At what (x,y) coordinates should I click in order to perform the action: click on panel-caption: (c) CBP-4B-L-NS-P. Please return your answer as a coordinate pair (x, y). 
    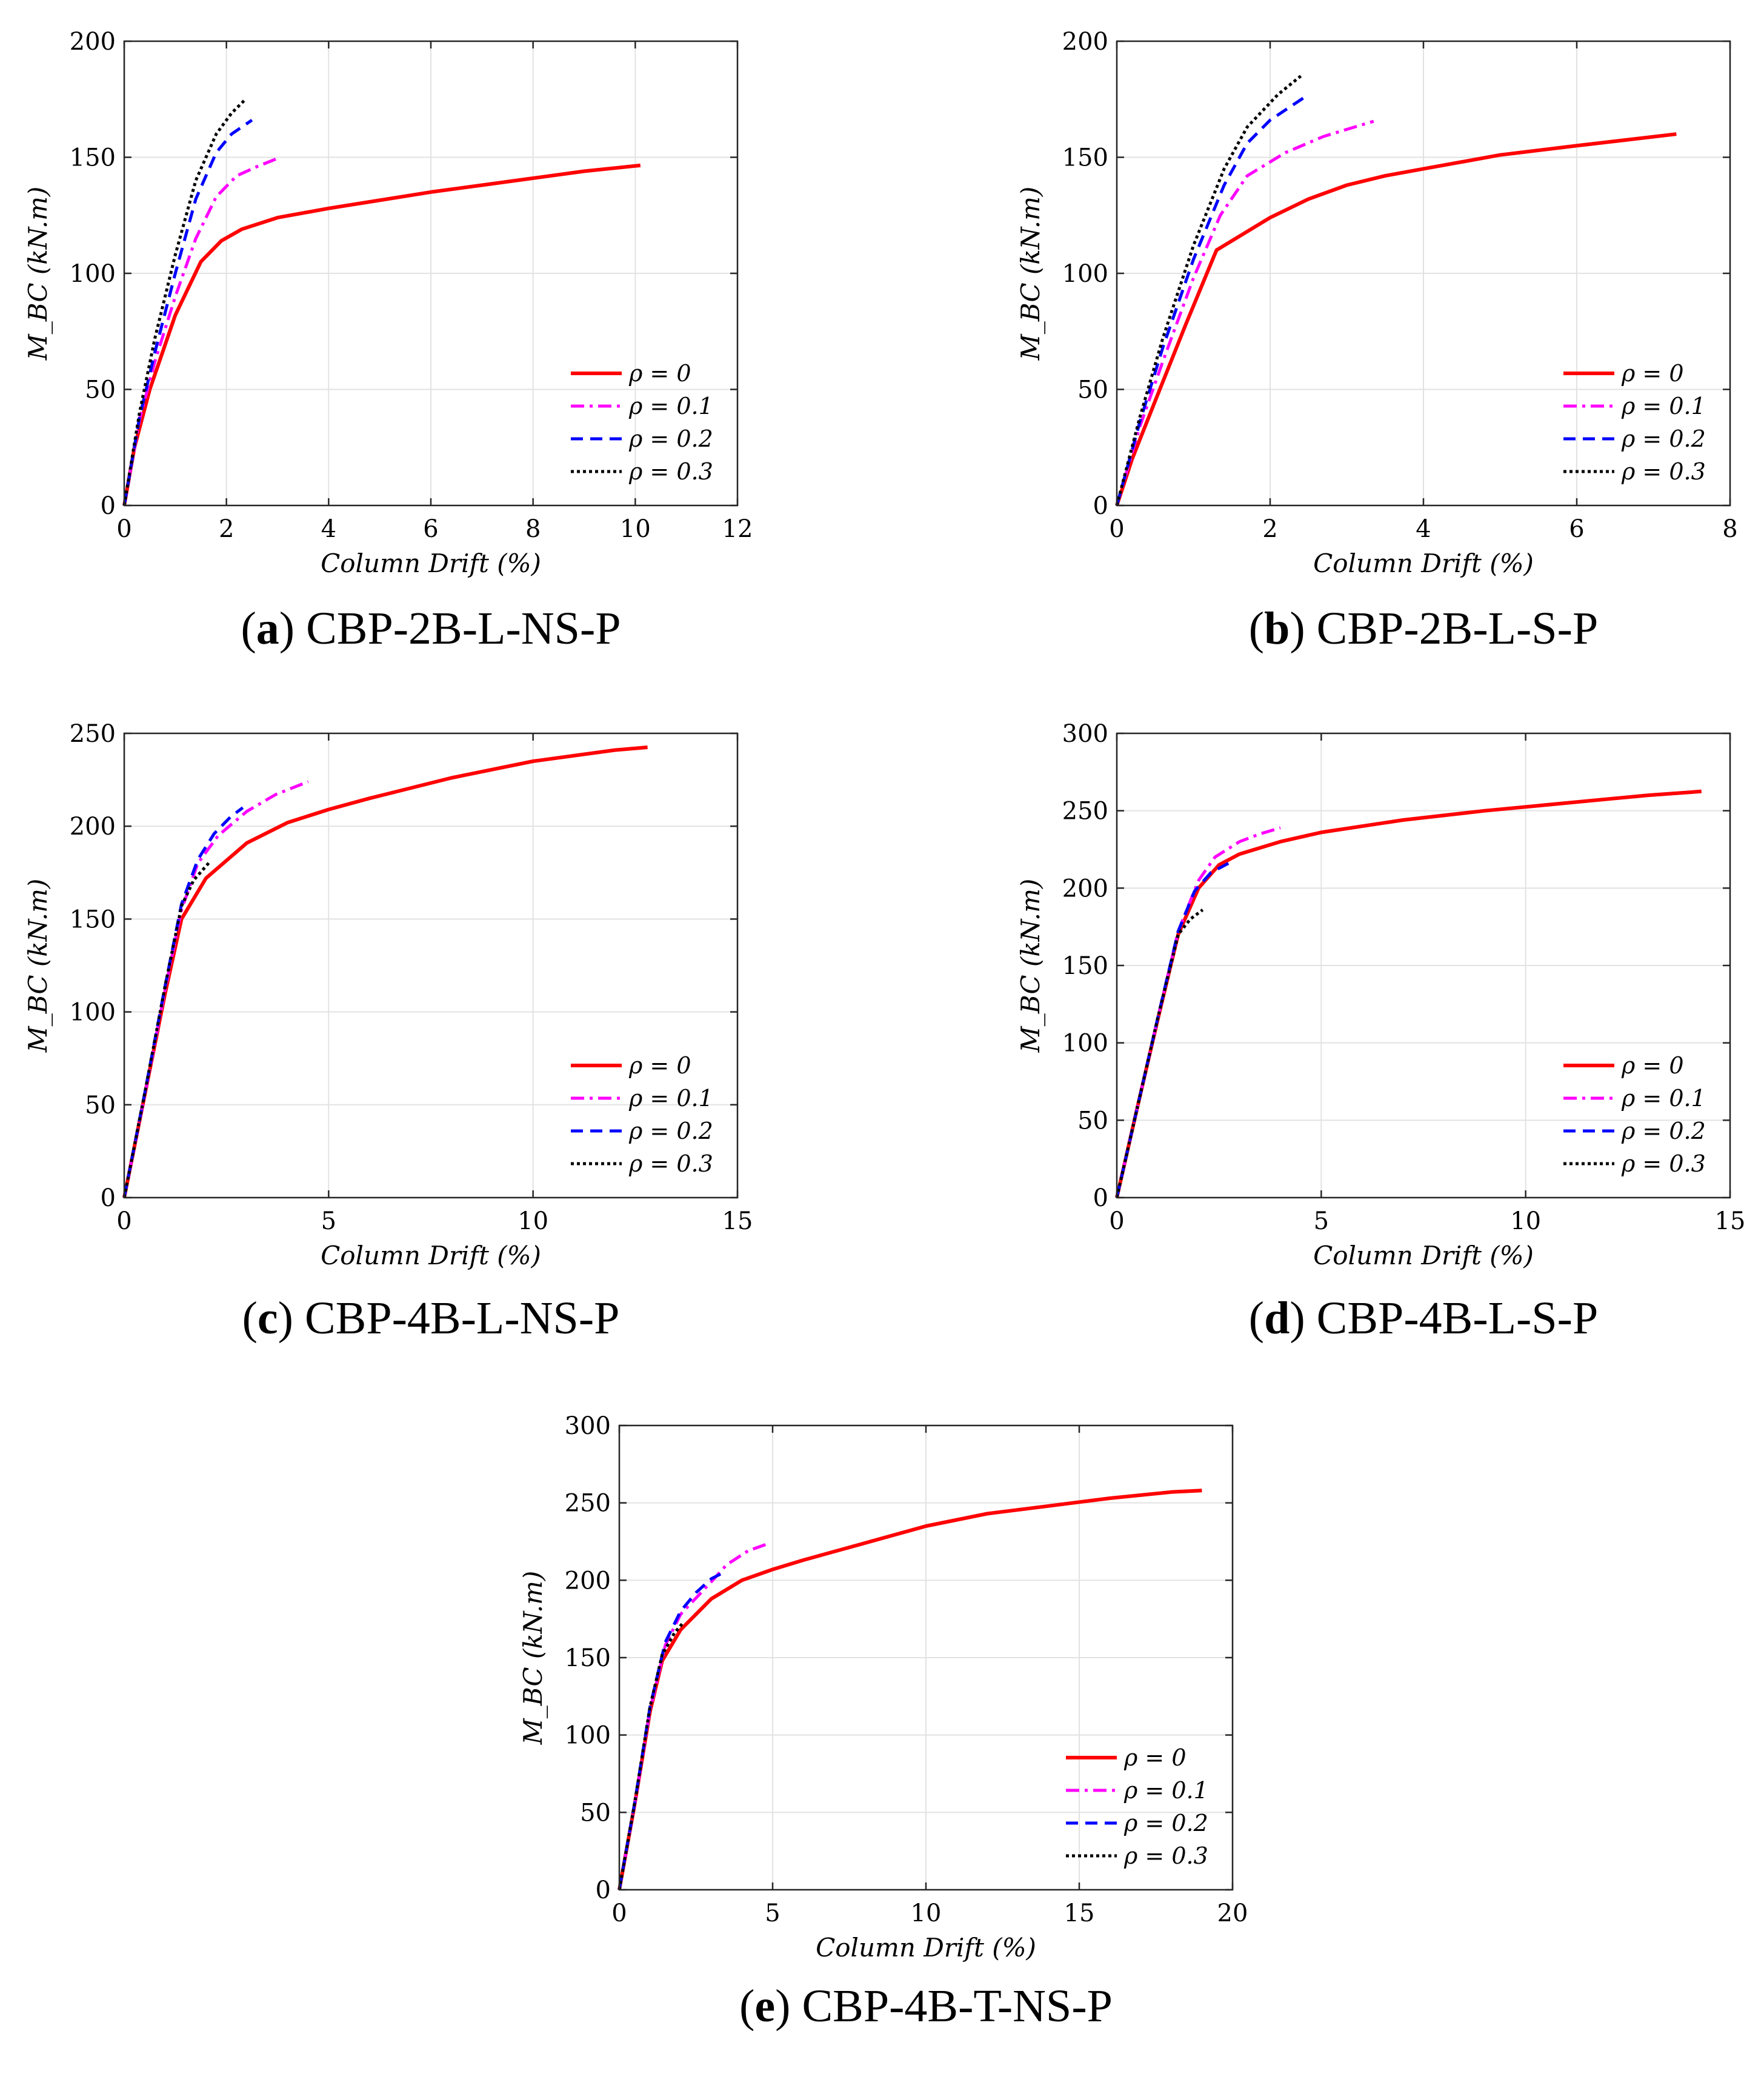
    Looking at the image, I should click on (431, 1319).